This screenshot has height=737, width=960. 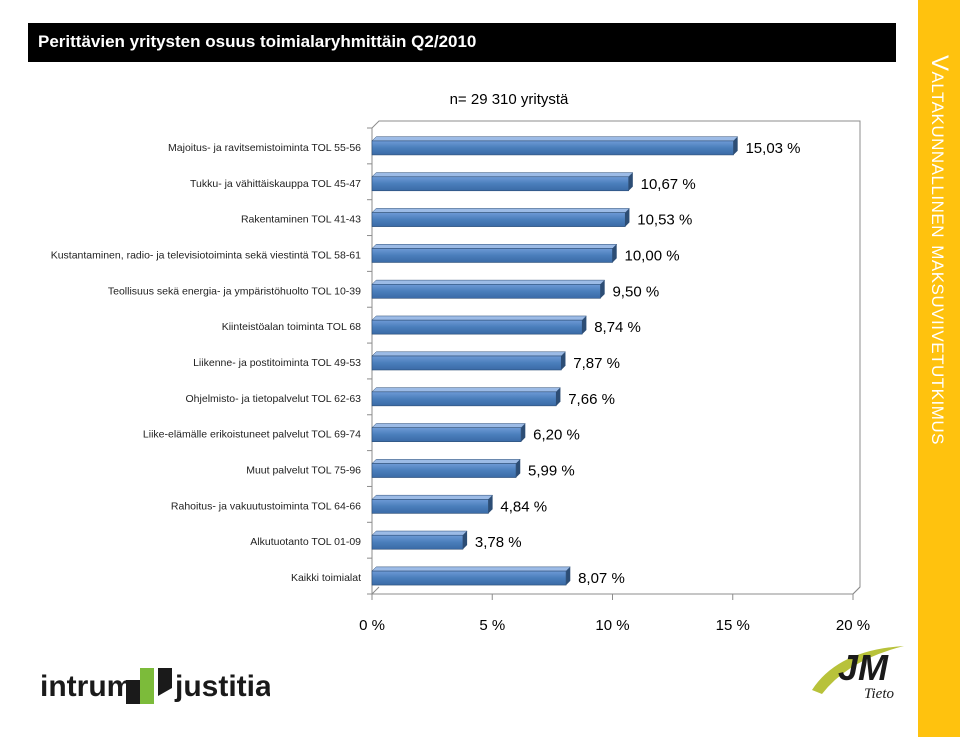 I want to click on logo-intrum-right: justitia, so click(x=222, y=686).